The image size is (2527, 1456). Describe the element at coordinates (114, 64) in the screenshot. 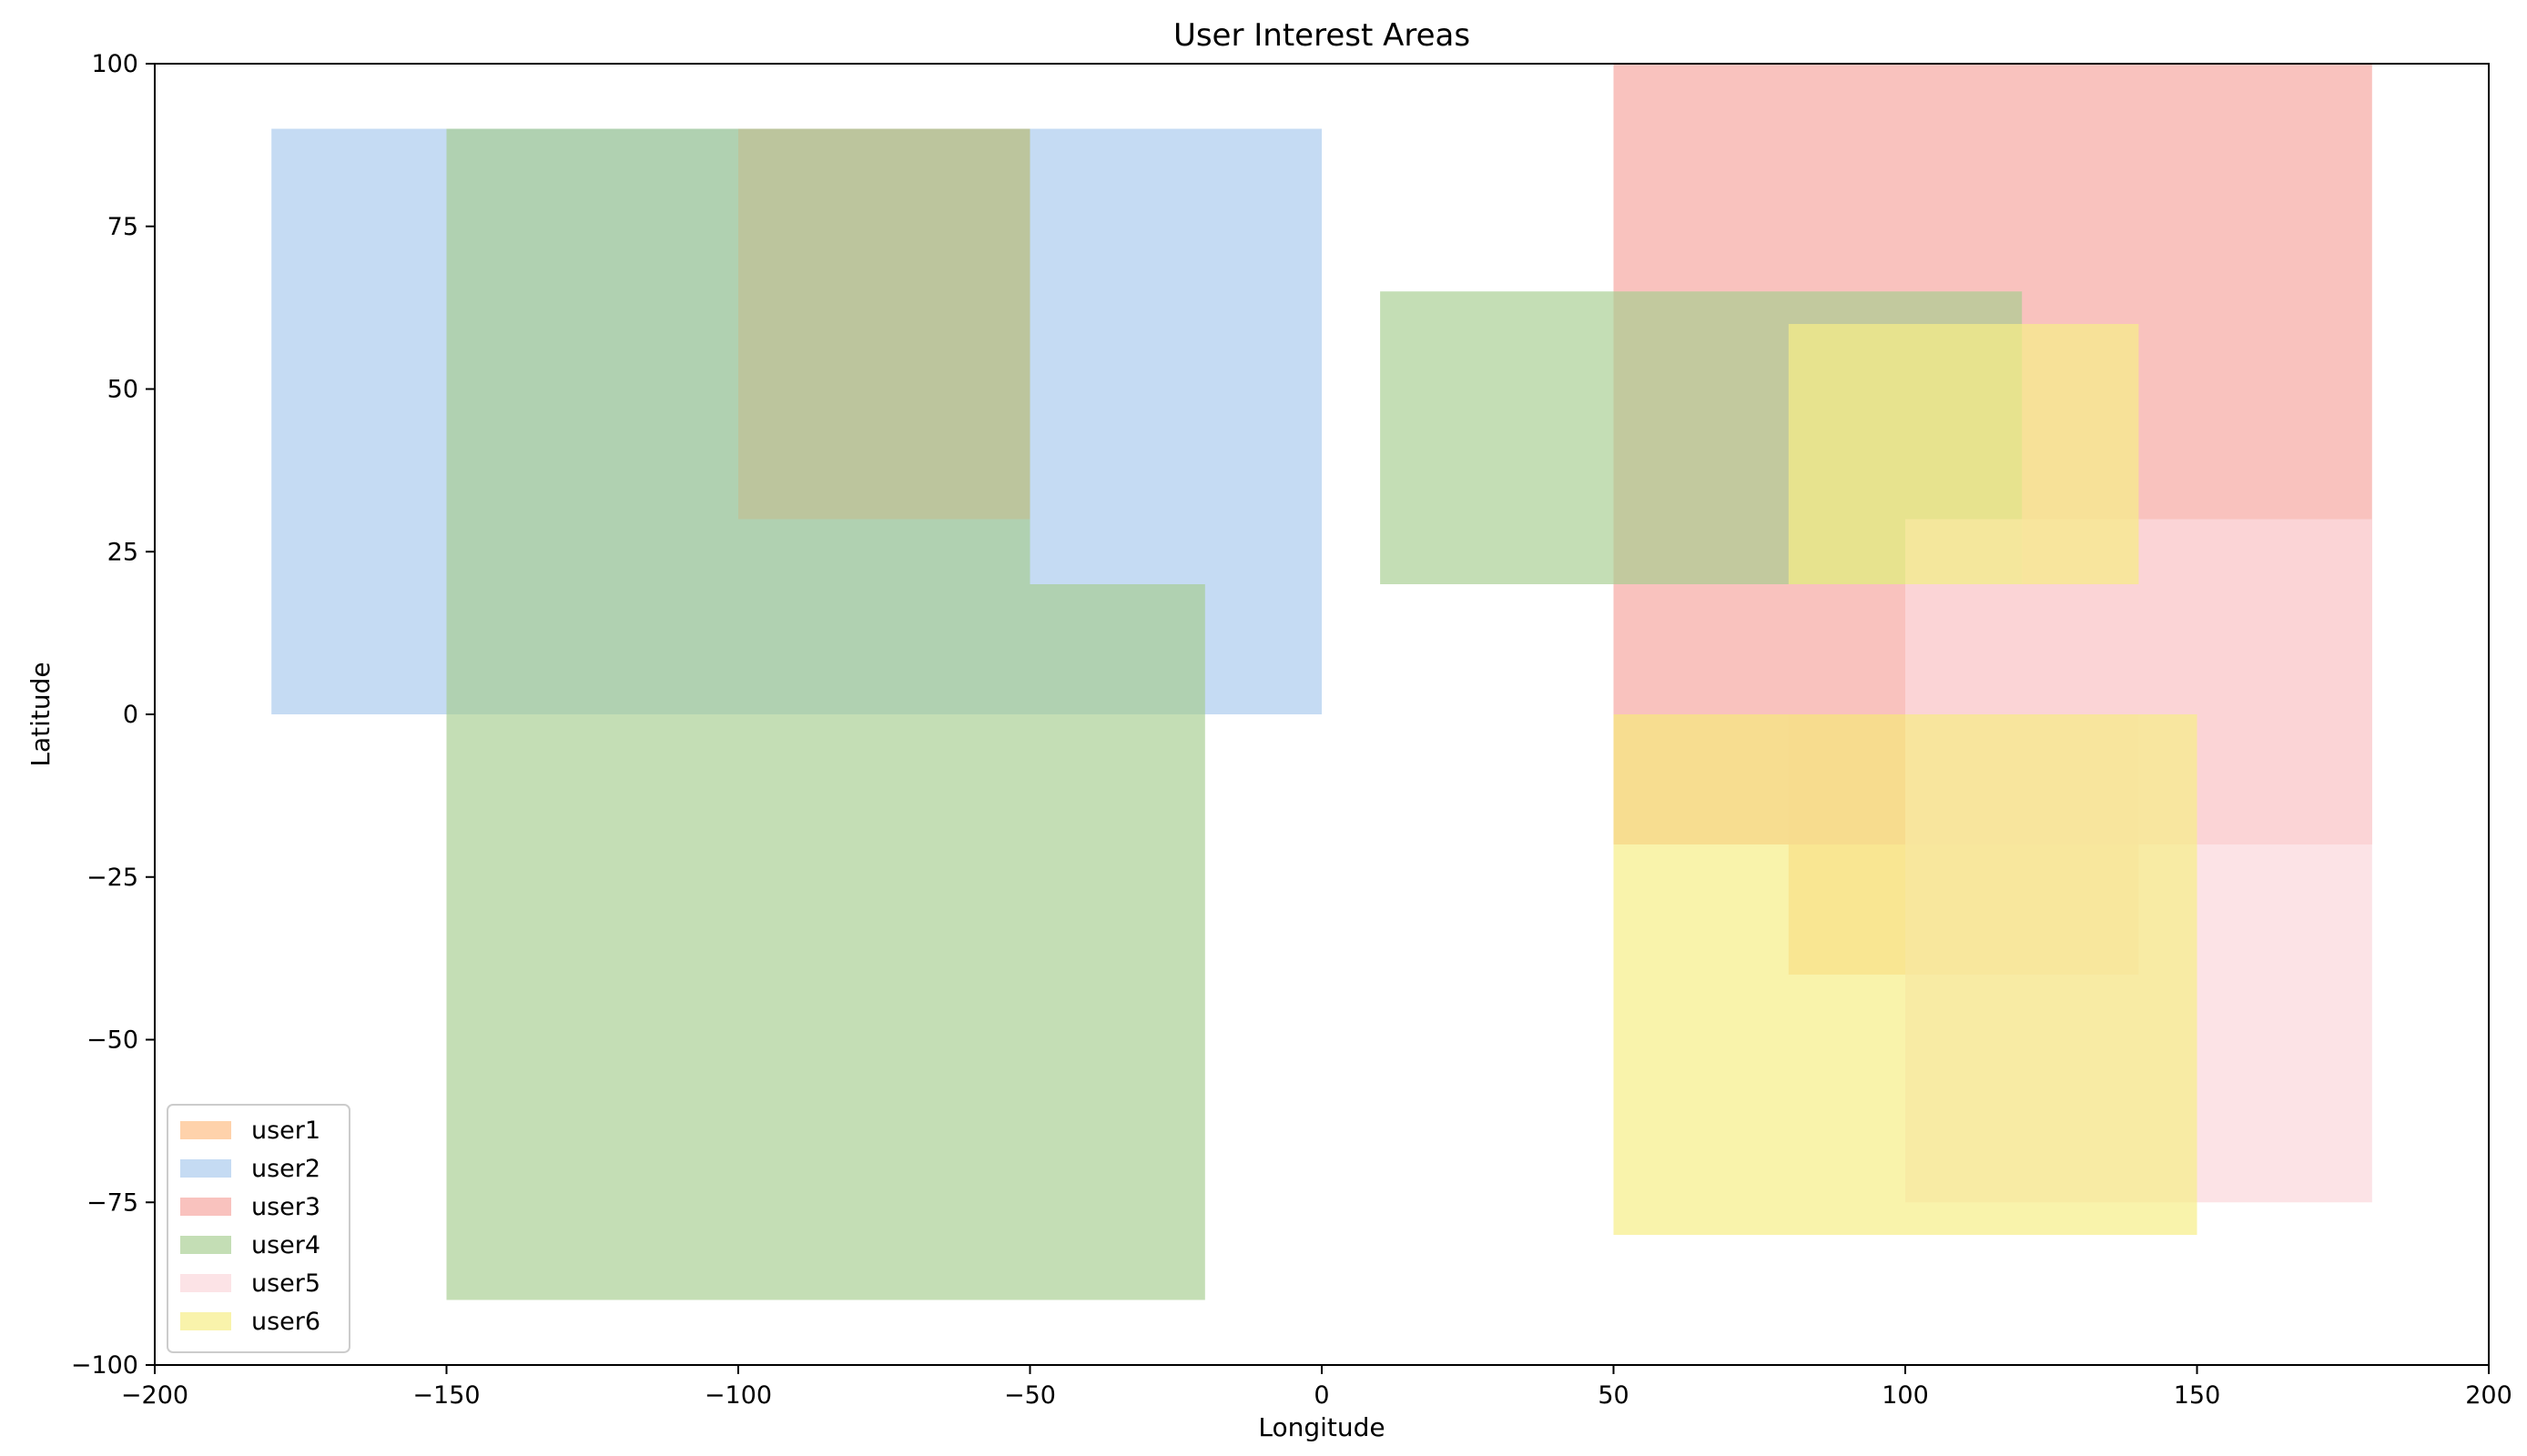

I see `y-tick-label: 100` at that location.